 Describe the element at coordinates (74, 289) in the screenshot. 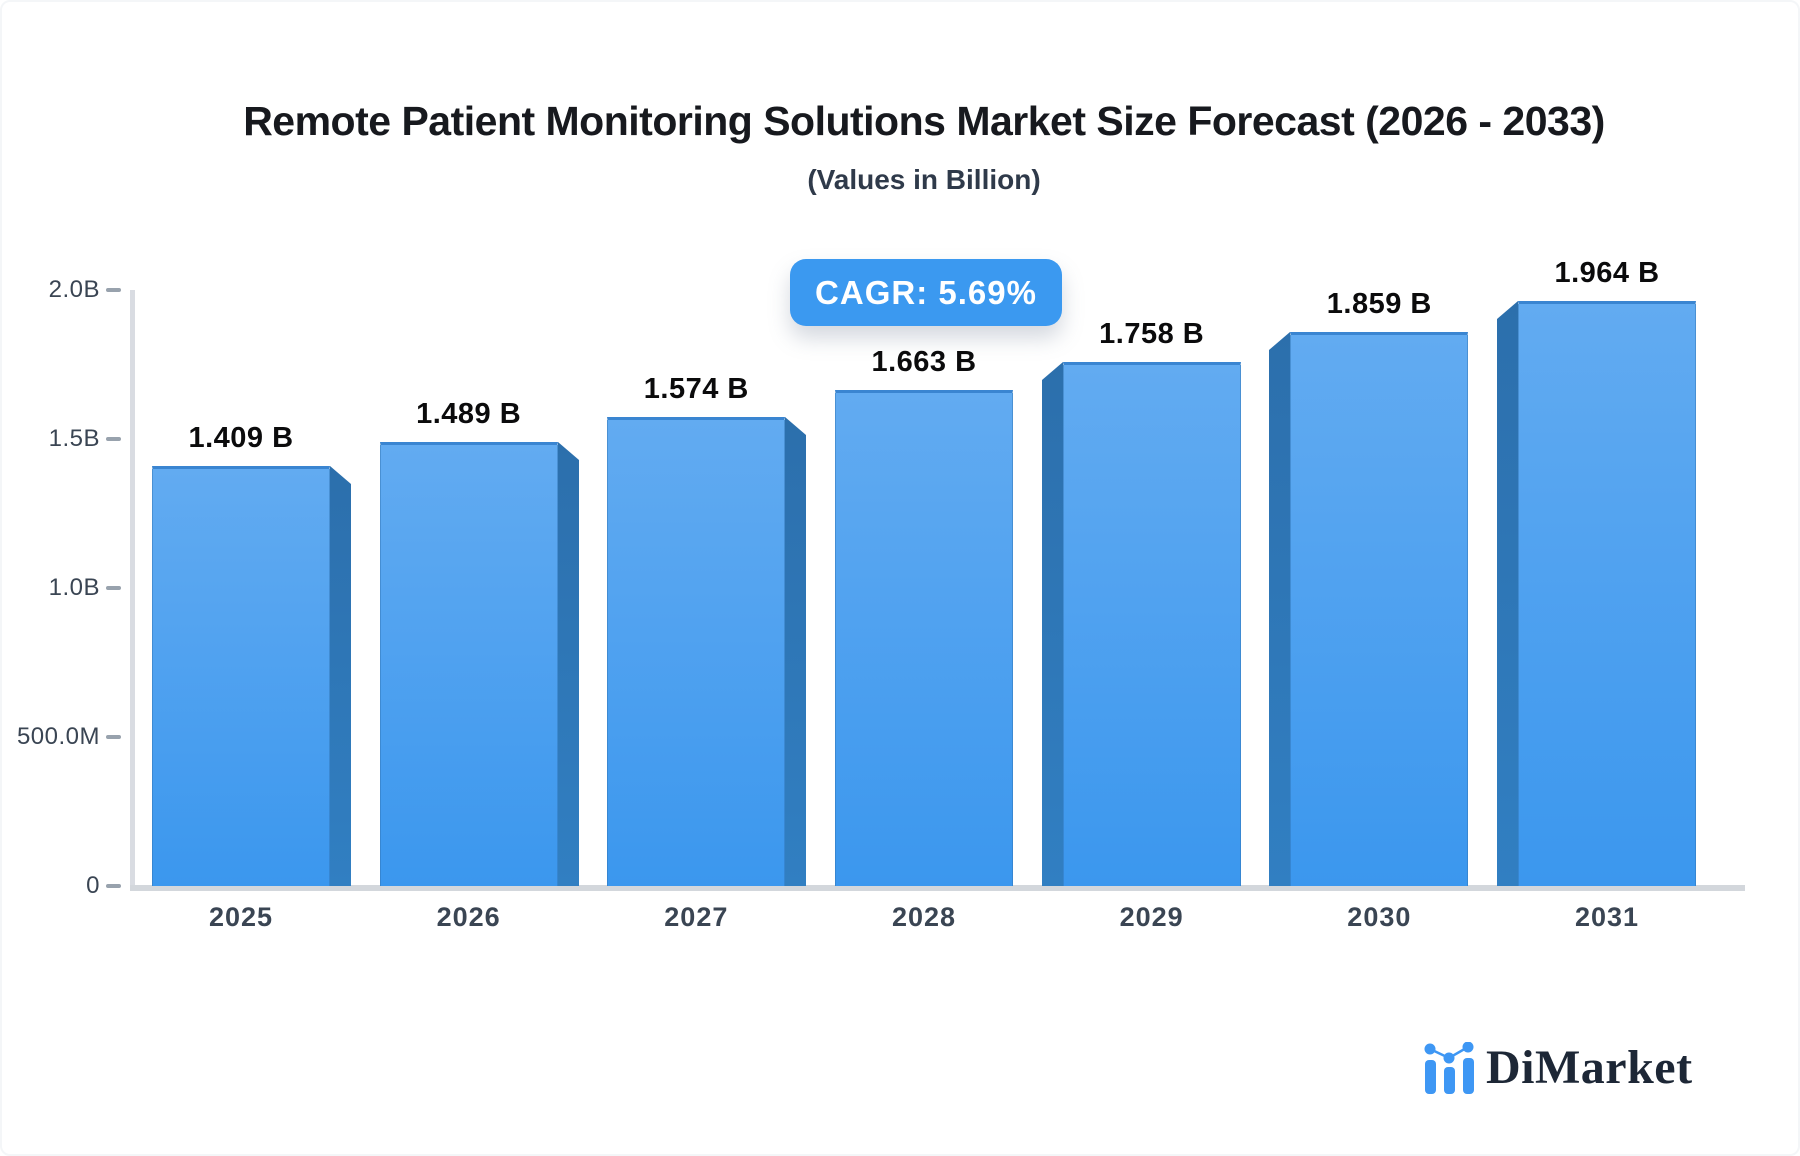

I see `y-tick-label: 2.0B` at that location.